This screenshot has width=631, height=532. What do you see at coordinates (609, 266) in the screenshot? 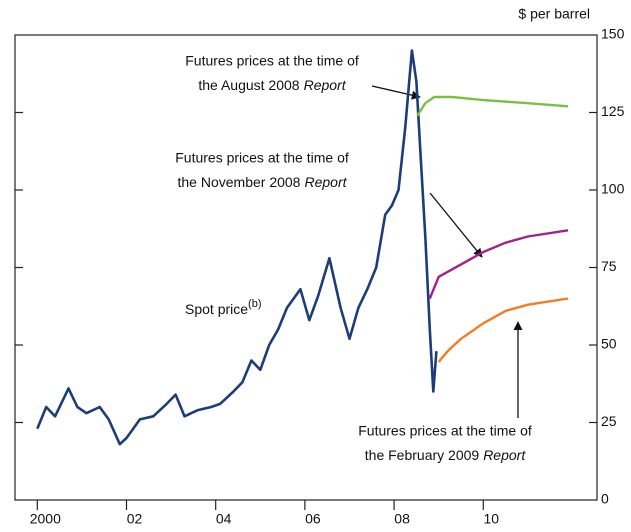
I see `y-tick-label: 75` at bounding box center [609, 266].